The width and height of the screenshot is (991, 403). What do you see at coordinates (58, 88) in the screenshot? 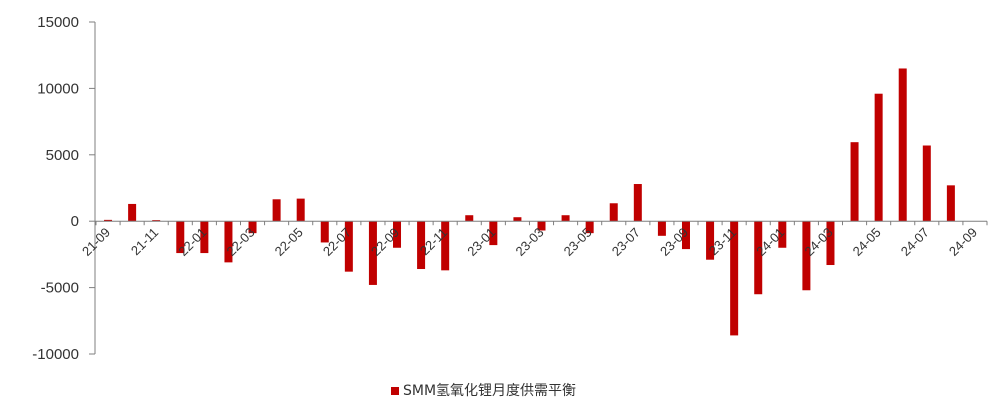
I see `y-tick-label: 10000` at bounding box center [58, 88].